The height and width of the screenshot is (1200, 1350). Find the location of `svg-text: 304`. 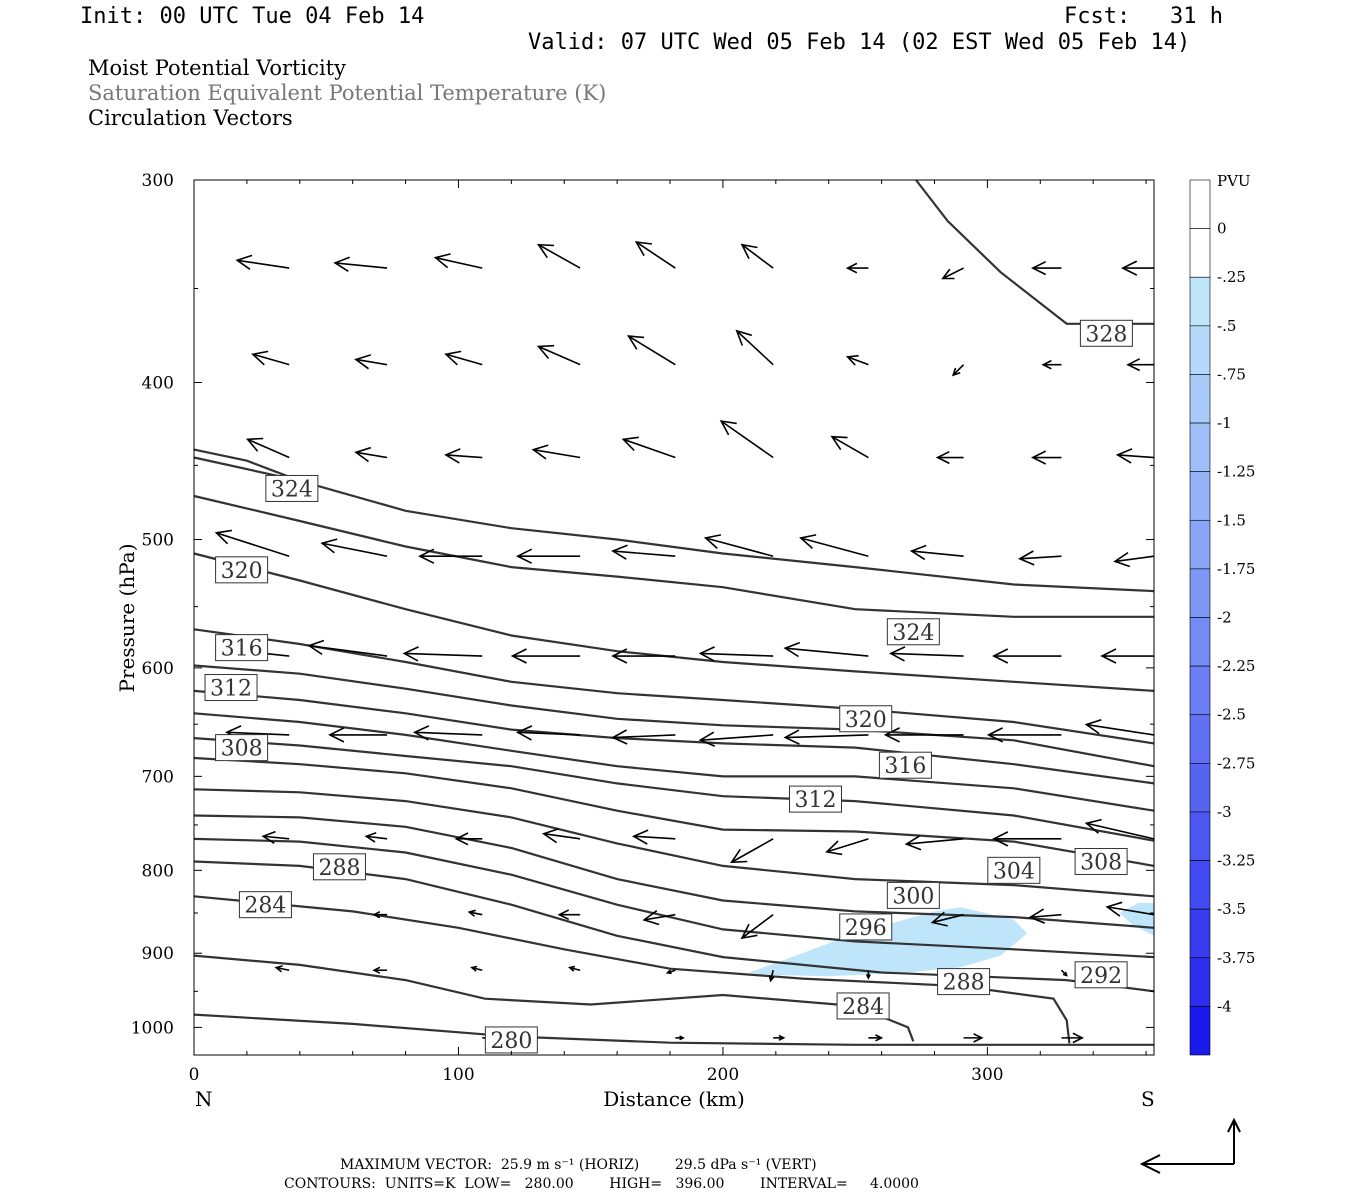

svg-text: 304 is located at coordinates (1014, 871).